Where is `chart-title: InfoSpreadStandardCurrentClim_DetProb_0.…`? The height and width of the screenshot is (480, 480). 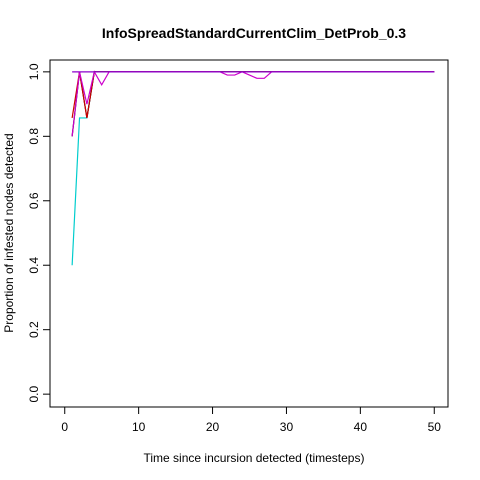 chart-title: InfoSpreadStandardCurrentClim_DetProb_0.… is located at coordinates (254, 33).